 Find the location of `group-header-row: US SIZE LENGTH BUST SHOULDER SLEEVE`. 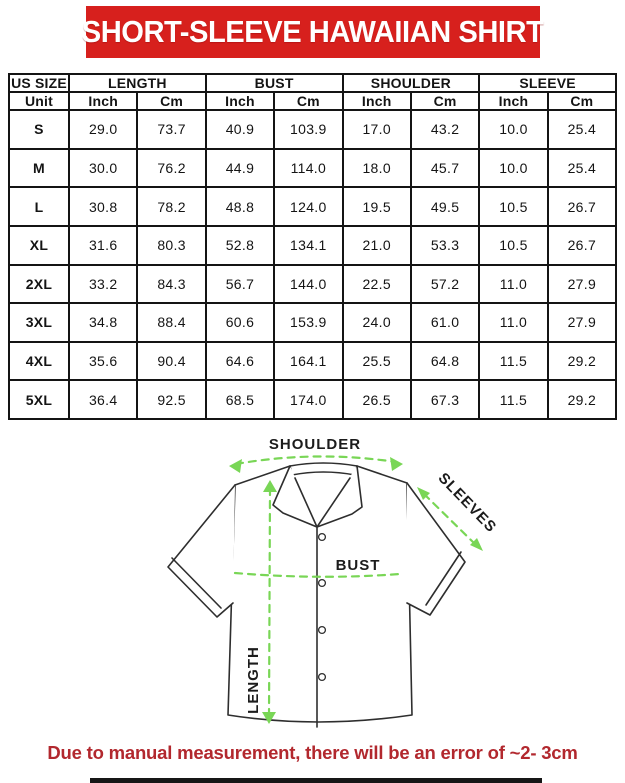

group-header-row: US SIZE LENGTH BUST SHOULDER SLEEVE is located at coordinates (312, 83).